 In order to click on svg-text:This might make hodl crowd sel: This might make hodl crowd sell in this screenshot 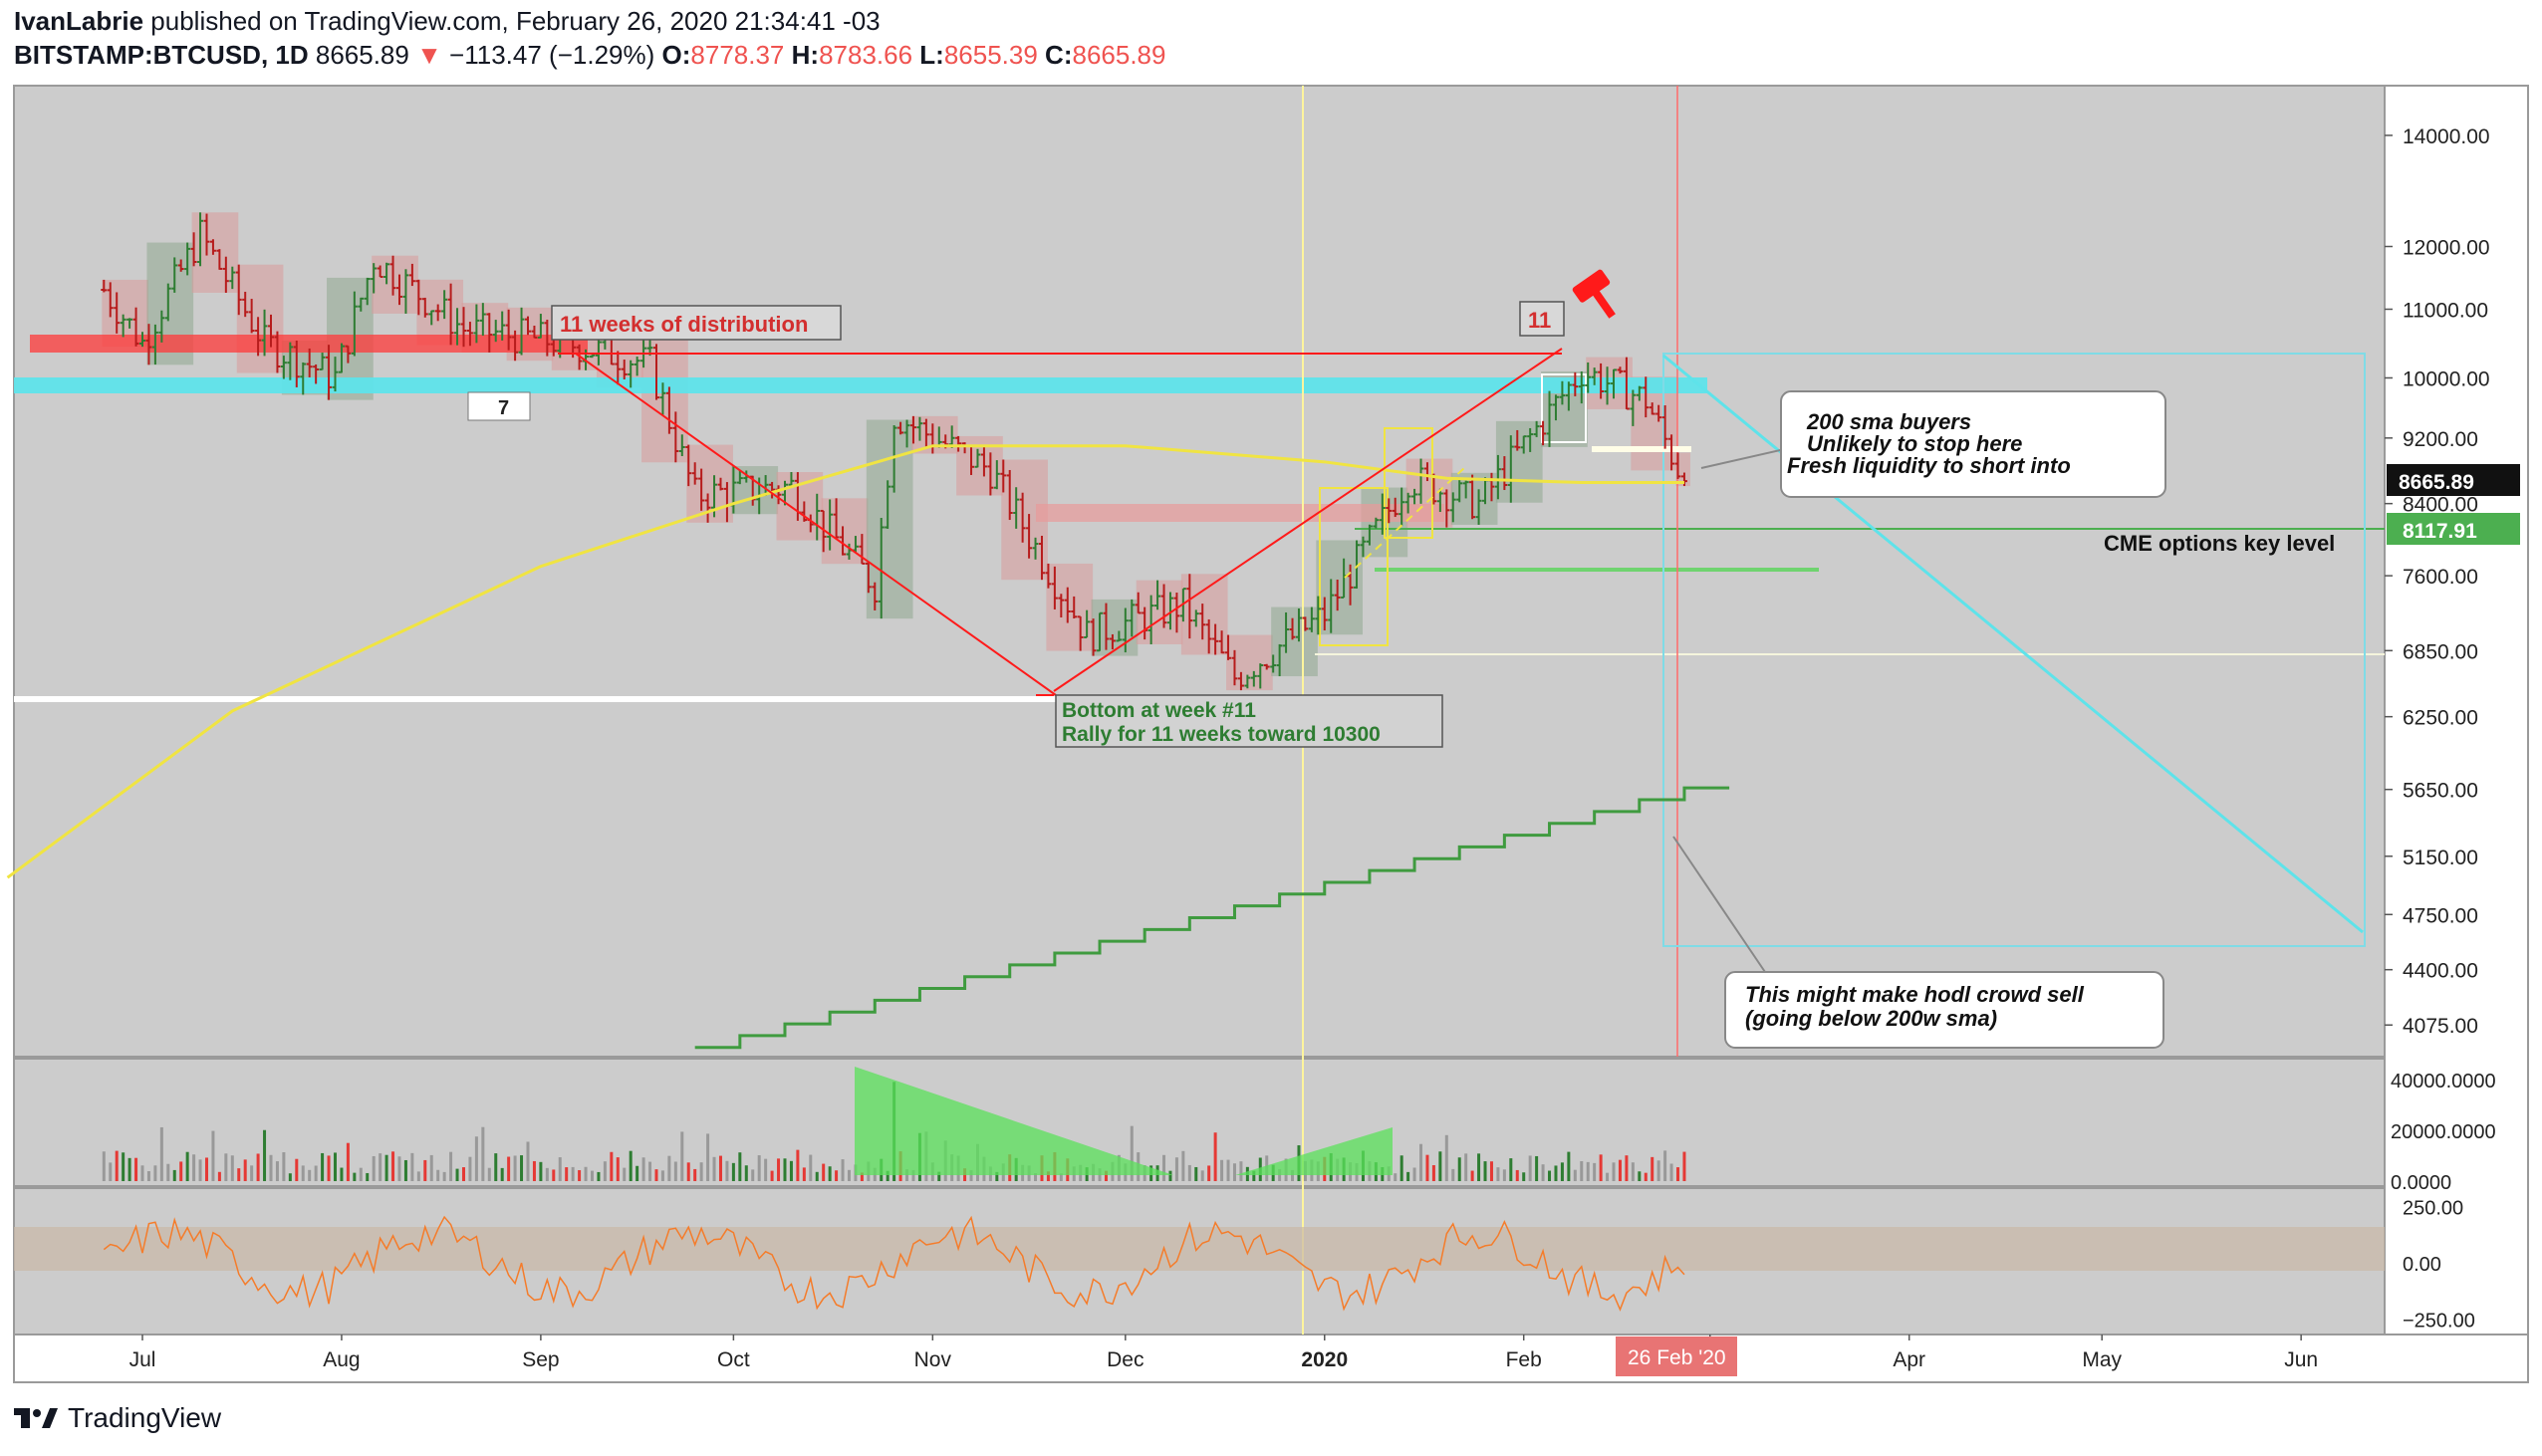, I will do `click(1915, 994)`.